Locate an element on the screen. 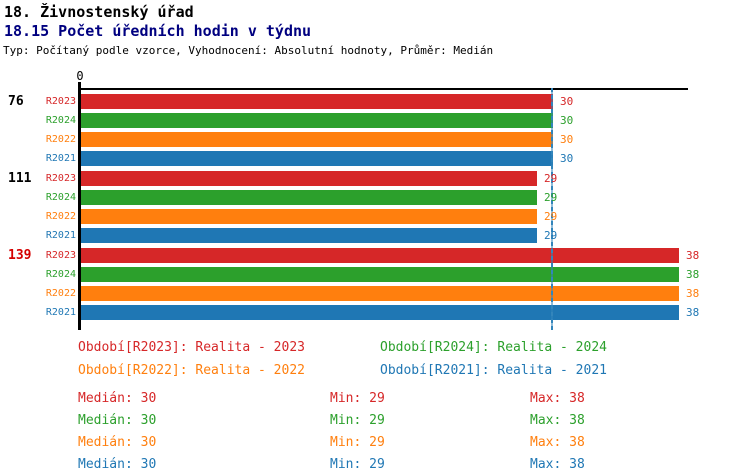 The width and height of the screenshot is (750, 476). group-total-label: 111 is located at coordinates (20, 178).